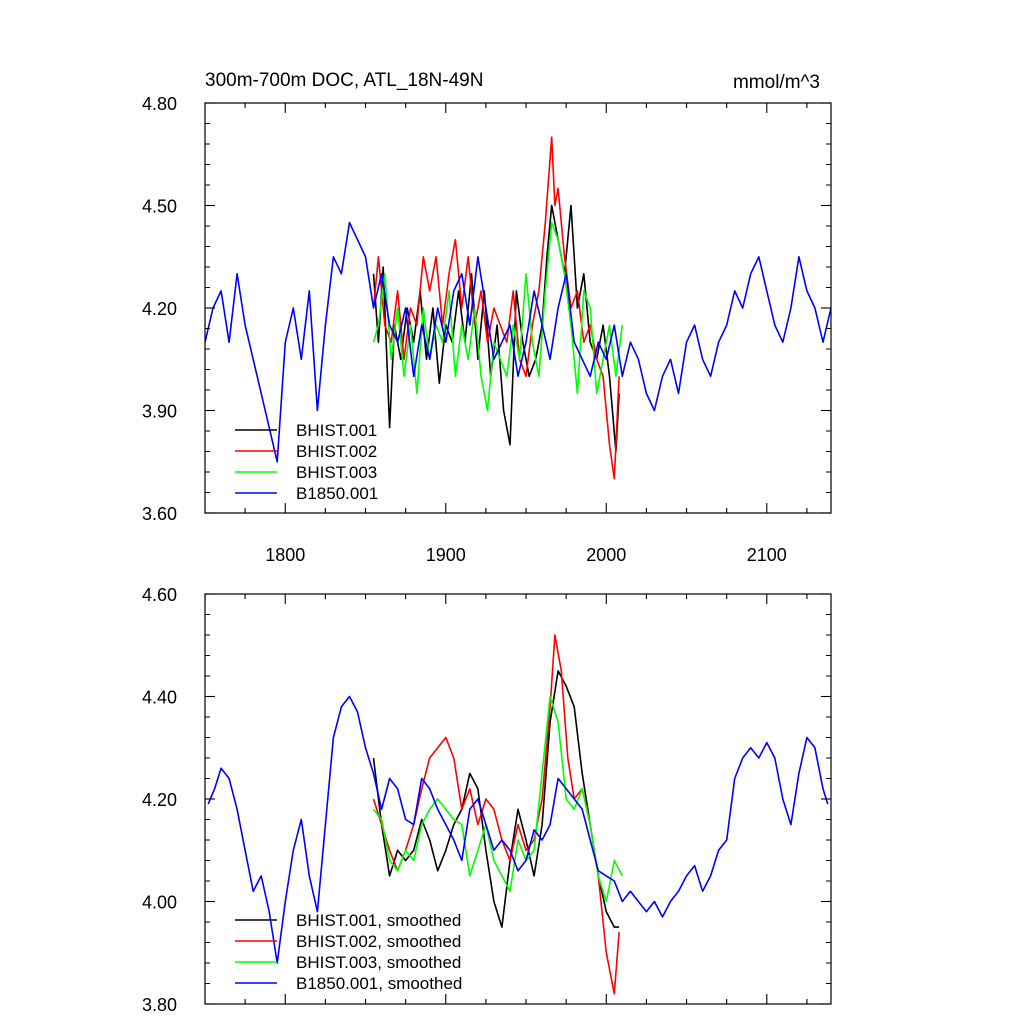  Describe the element at coordinates (159, 595) in the screenshot. I see `y-tick-label: 4.60` at that location.